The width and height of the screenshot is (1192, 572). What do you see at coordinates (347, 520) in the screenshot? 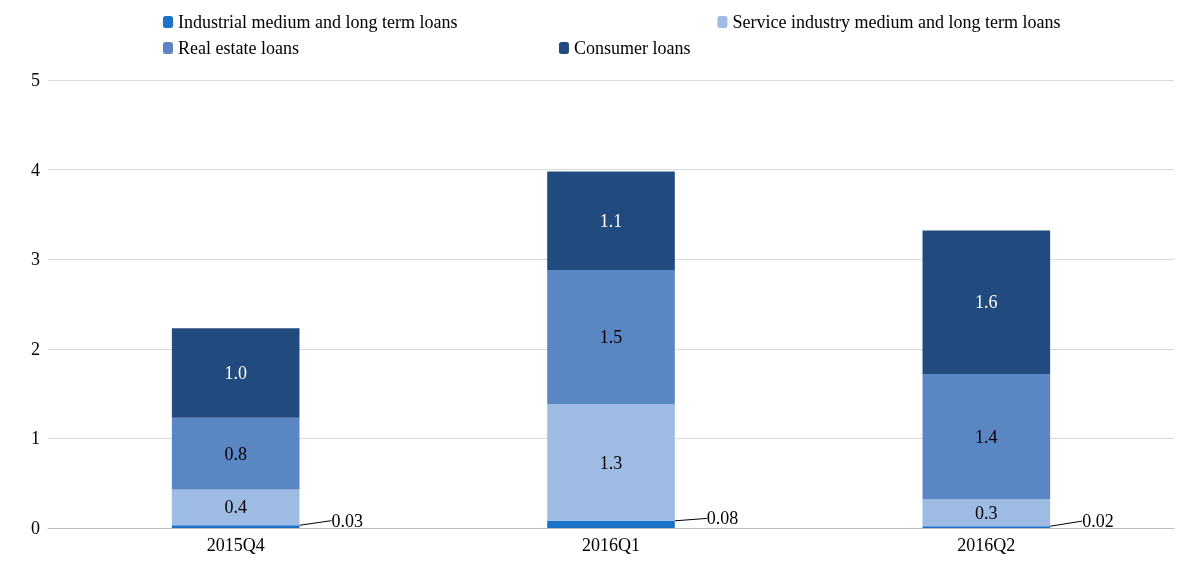
I see `data-label: 0.03` at bounding box center [347, 520].